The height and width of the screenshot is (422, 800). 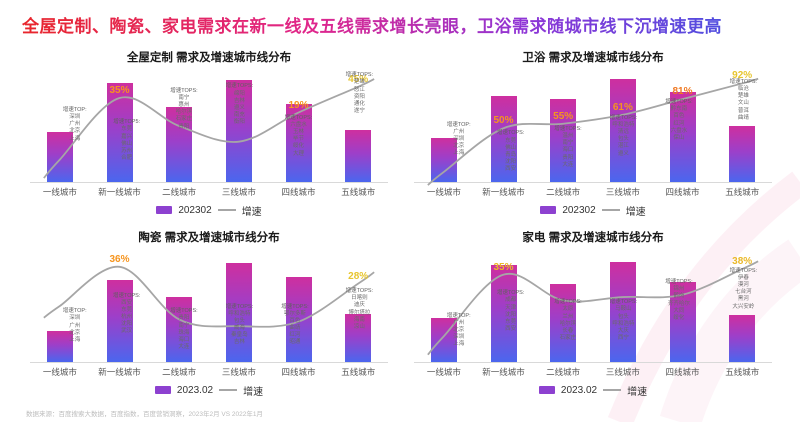 I want to click on top-cities-annotation: 增速TOPS: 太原 兰州 哈尔滨 长春 石家庄, so click(x=567, y=320).